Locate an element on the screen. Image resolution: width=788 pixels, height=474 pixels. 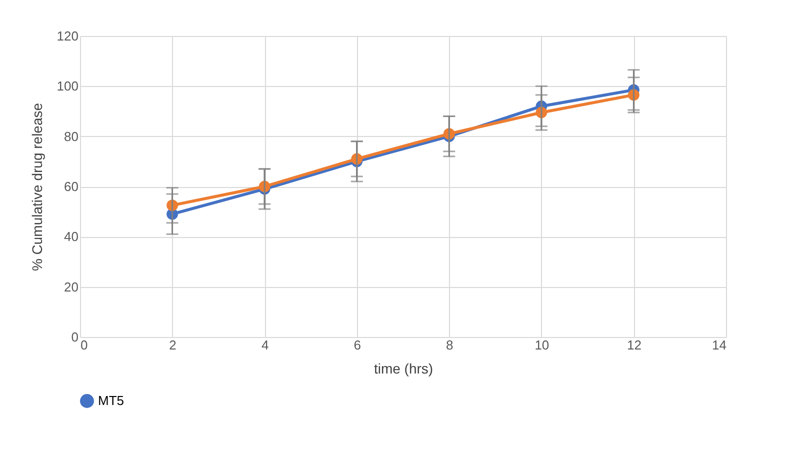
x-tick-label: 14 is located at coordinates (719, 345).